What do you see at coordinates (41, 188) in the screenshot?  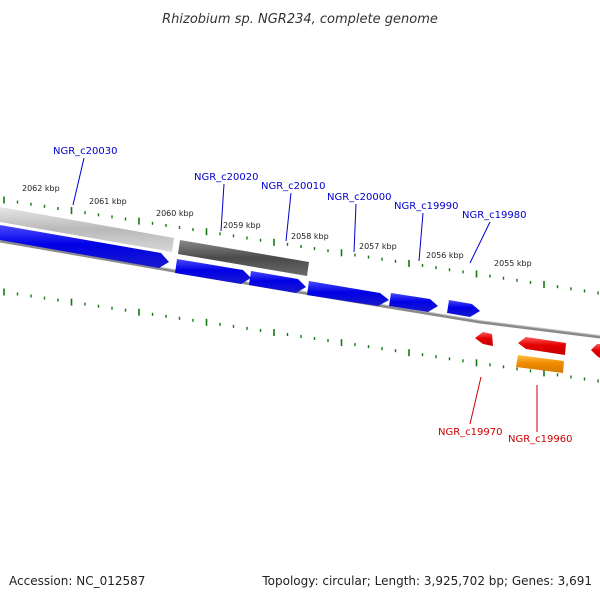 I see `tick-label-2062: 2062 kbp` at bounding box center [41, 188].